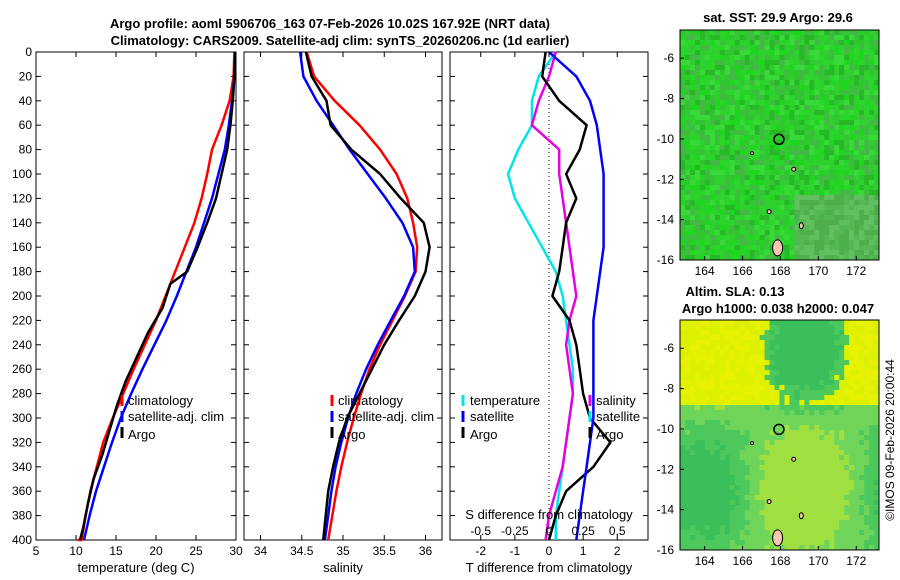 This screenshot has height=580, width=900. What do you see at coordinates (549, 551) in the screenshot?
I see `difference-xtick-label: 0` at bounding box center [549, 551].